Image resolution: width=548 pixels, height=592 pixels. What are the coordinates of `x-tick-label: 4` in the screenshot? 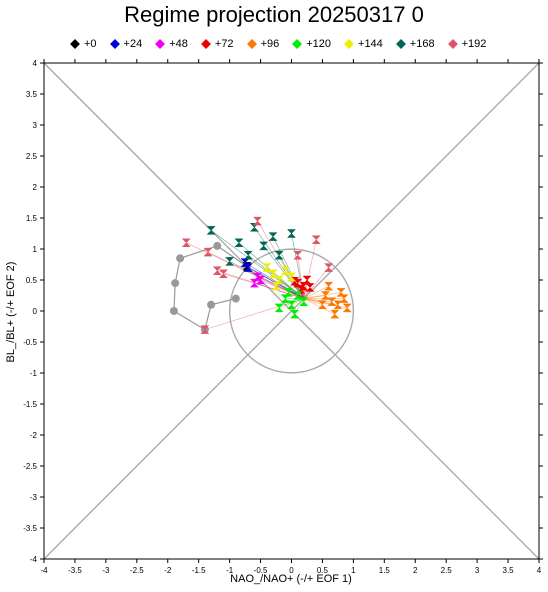 It's located at (539, 570).